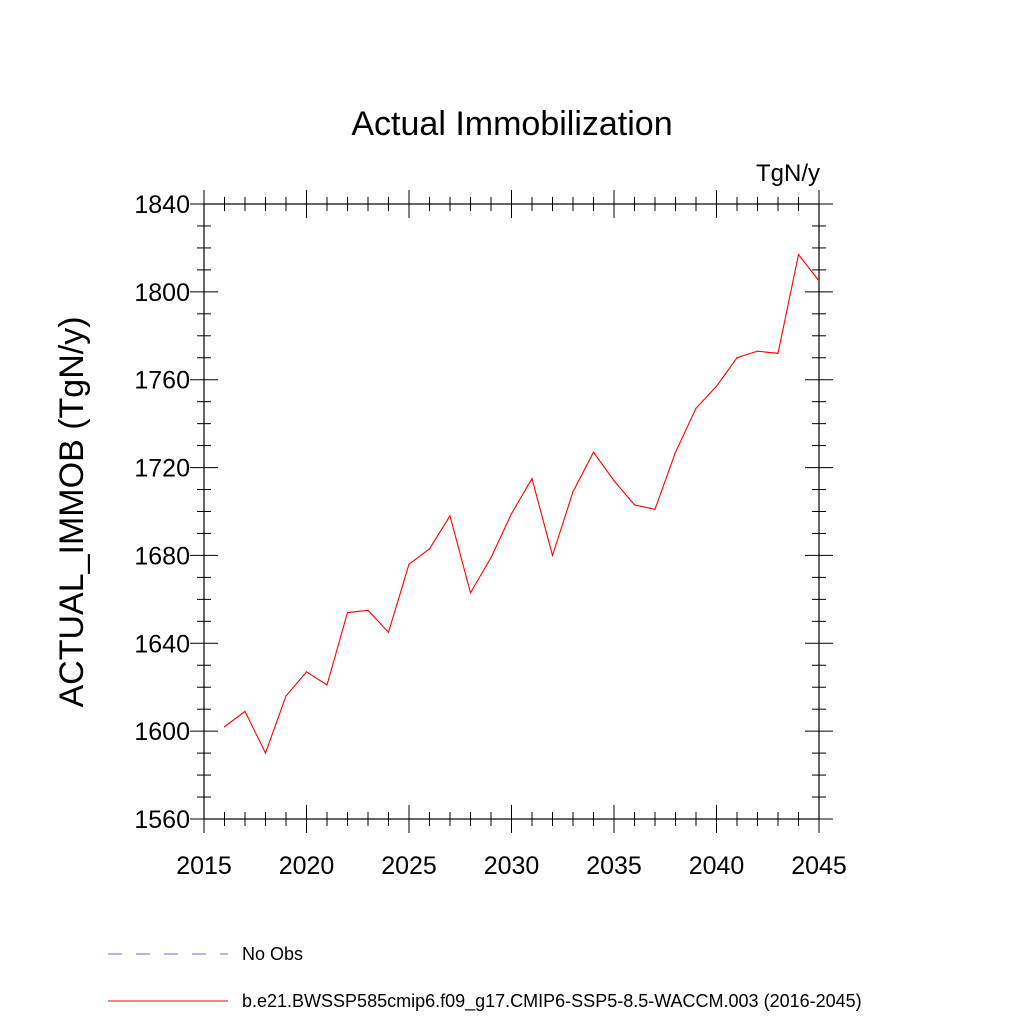 Image resolution: width=1024 pixels, height=1024 pixels. I want to click on units-label: TgN/y, so click(788, 173).